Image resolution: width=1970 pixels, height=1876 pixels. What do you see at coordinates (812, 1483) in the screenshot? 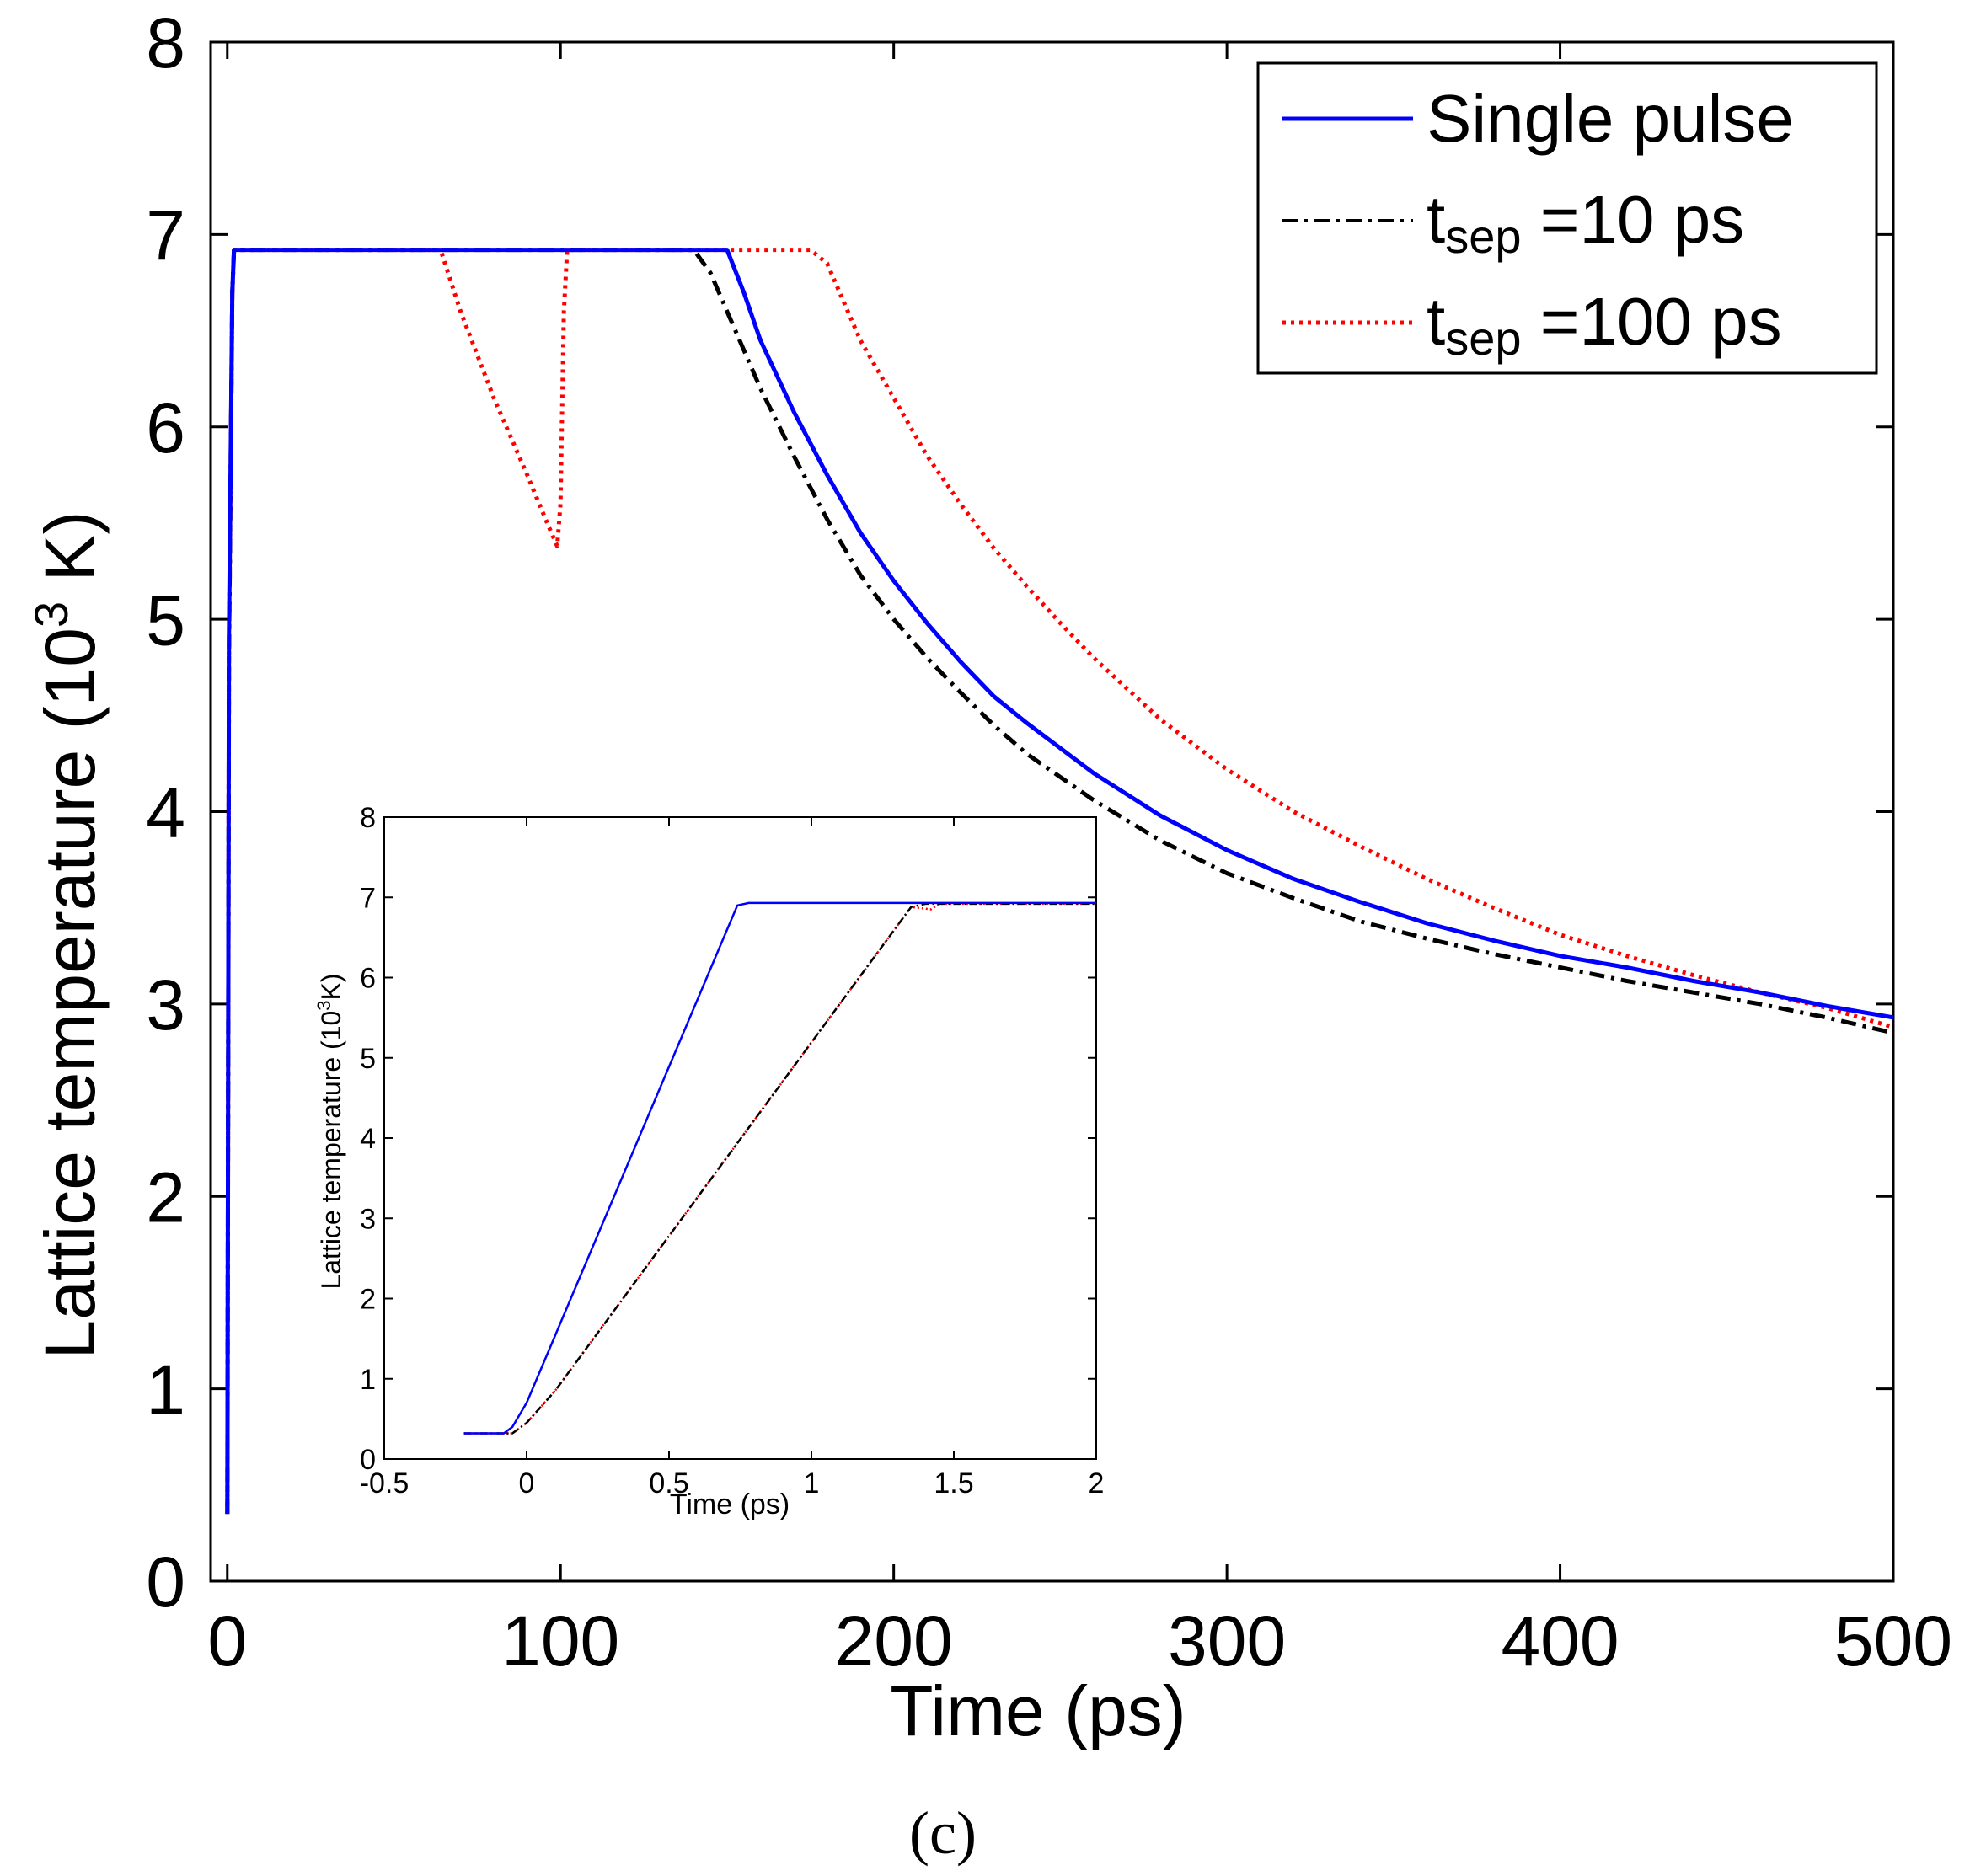
I see `inset-x-tick-label: 1` at bounding box center [812, 1483].